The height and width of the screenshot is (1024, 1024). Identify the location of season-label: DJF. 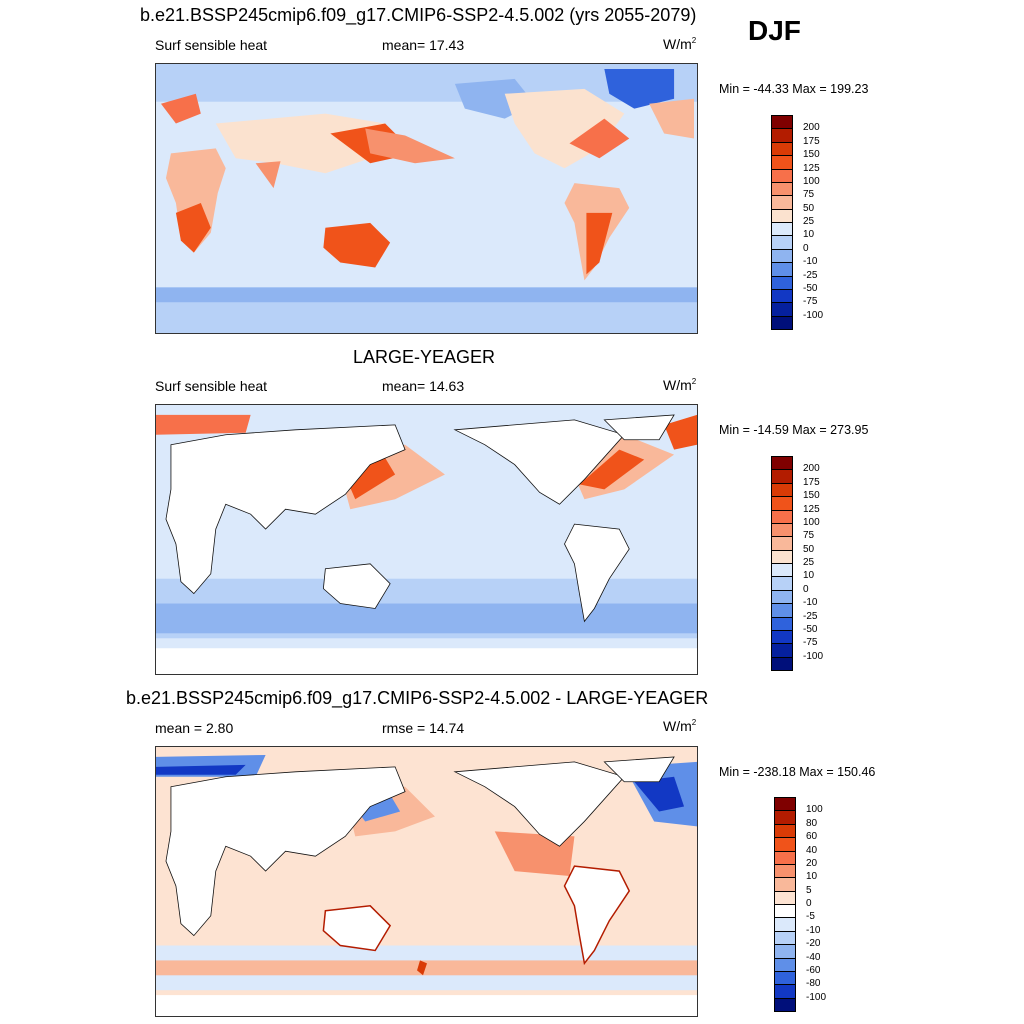
(774, 30).